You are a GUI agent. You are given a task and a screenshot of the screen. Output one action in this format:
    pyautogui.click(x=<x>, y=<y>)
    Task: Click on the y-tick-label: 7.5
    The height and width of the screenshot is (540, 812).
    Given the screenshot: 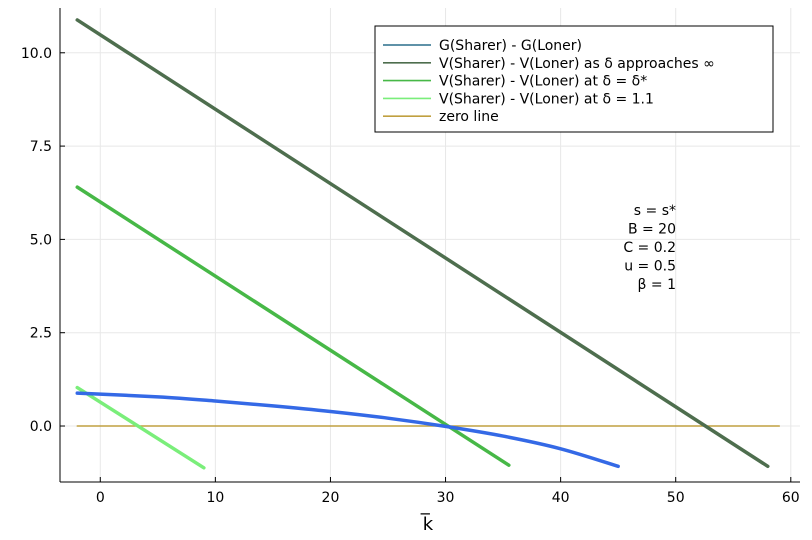 What is the action you would take?
    pyautogui.click(x=41, y=147)
    